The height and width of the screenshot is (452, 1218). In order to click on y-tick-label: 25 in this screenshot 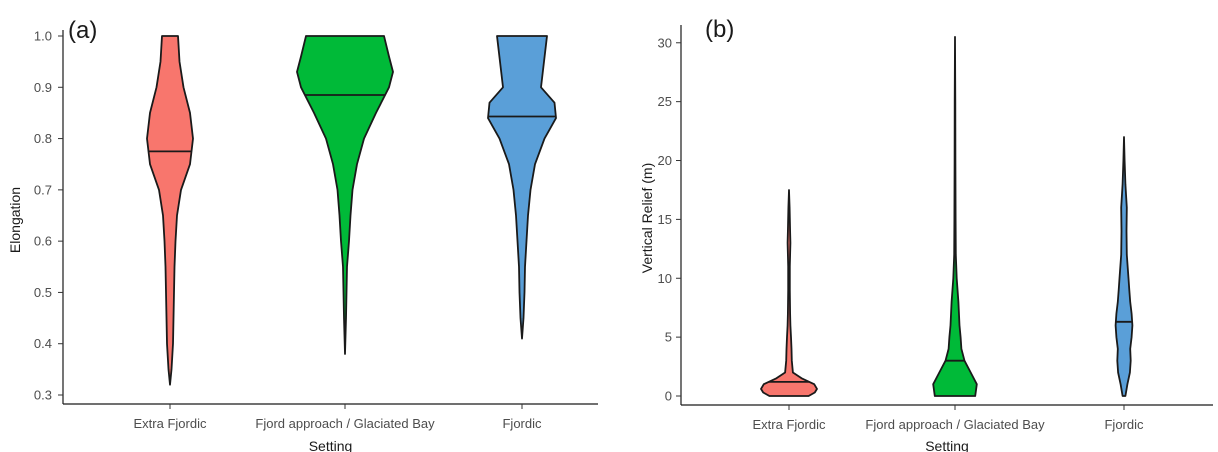, I will do `click(665, 101)`.